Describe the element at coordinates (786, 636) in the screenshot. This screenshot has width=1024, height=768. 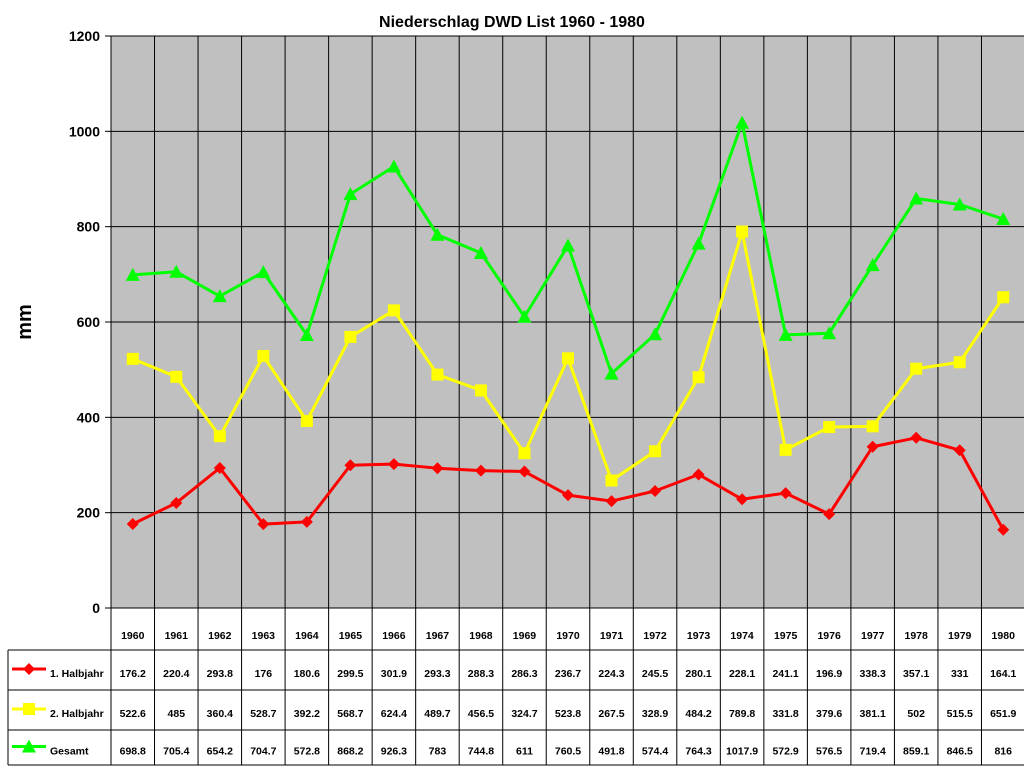
I see `x-tick-label: 1975` at that location.